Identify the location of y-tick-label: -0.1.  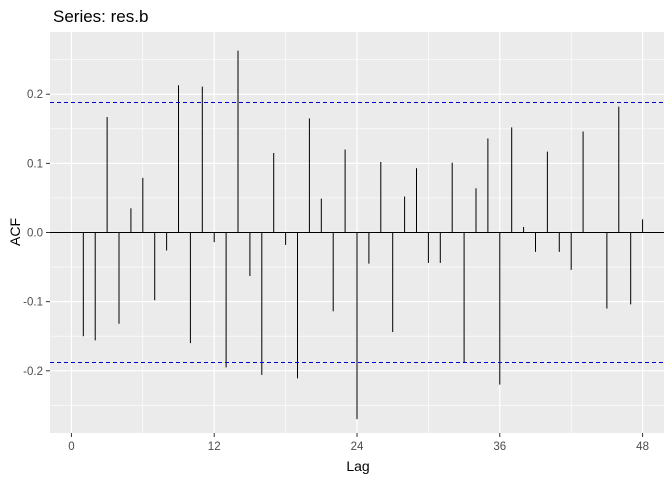
(33, 303).